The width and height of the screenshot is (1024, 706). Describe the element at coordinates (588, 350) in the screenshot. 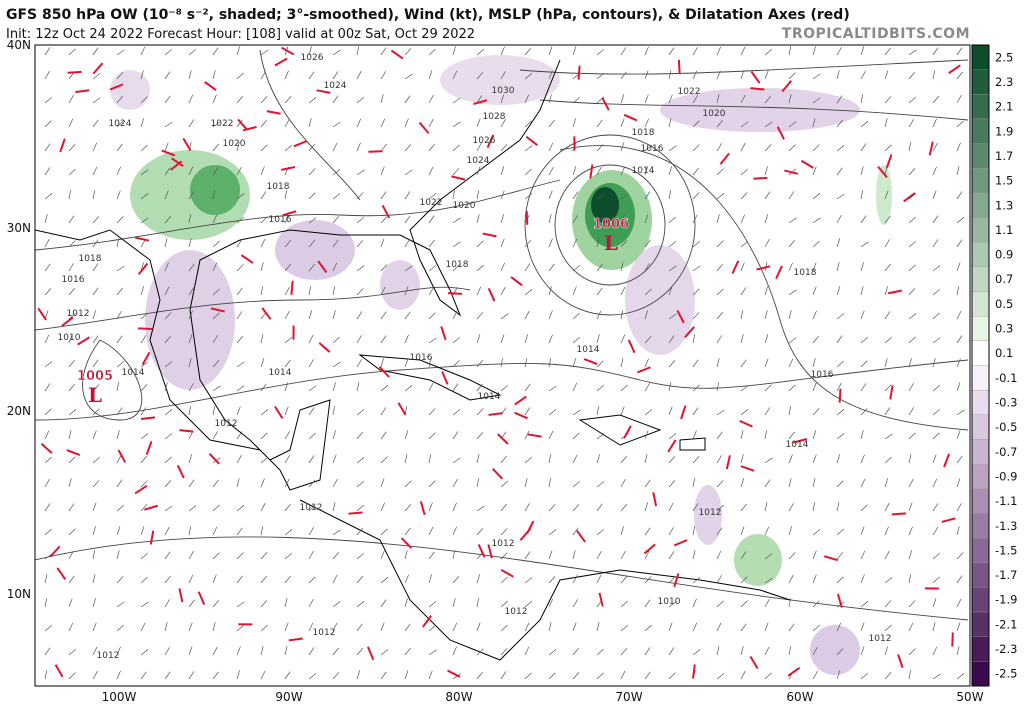

I see `contour-label: 1014` at that location.